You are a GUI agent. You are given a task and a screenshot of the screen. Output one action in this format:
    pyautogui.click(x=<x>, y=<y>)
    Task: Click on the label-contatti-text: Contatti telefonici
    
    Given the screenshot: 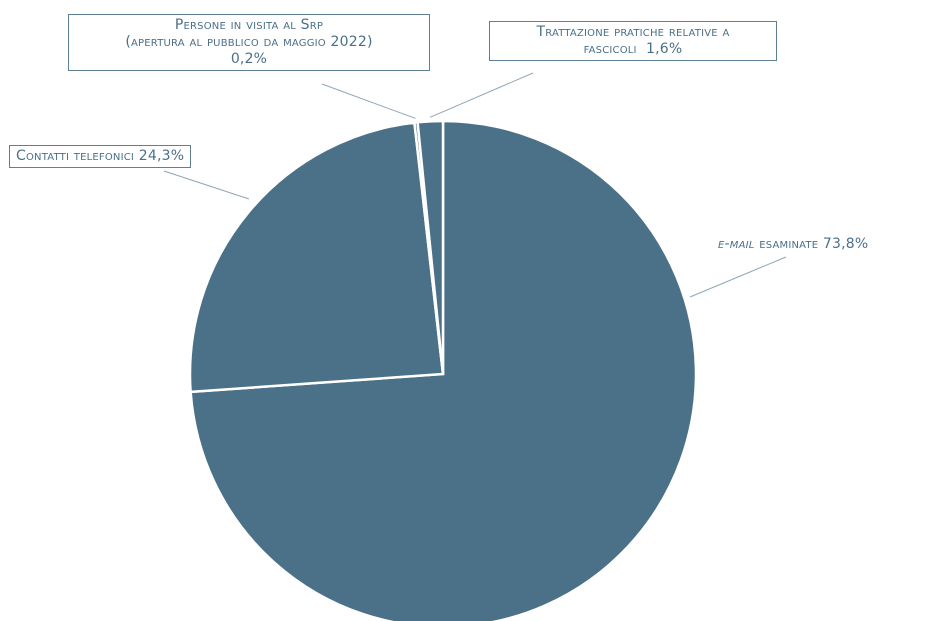 What is the action you would take?
    pyautogui.click(x=75, y=156)
    